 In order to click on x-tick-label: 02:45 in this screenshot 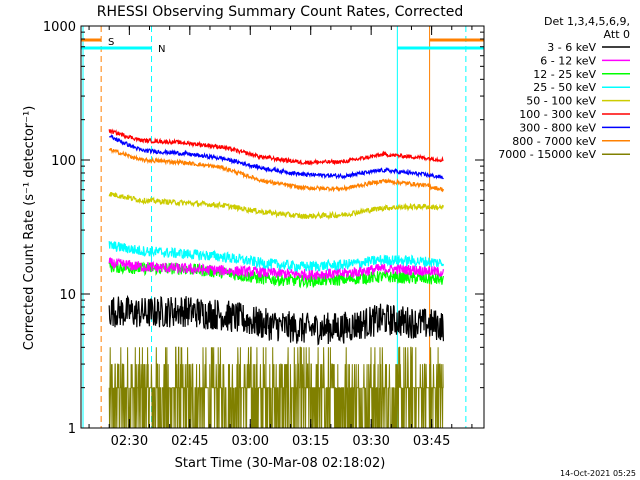, I will do `click(189, 441)`.